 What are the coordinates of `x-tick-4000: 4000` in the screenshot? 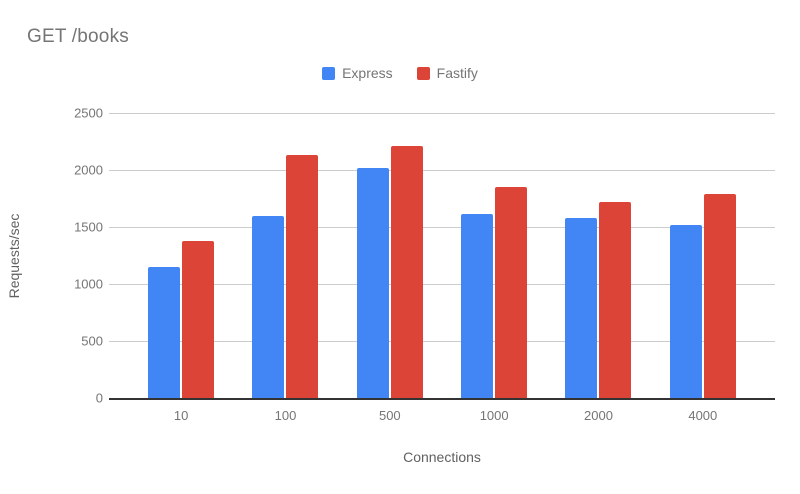 It's located at (703, 415).